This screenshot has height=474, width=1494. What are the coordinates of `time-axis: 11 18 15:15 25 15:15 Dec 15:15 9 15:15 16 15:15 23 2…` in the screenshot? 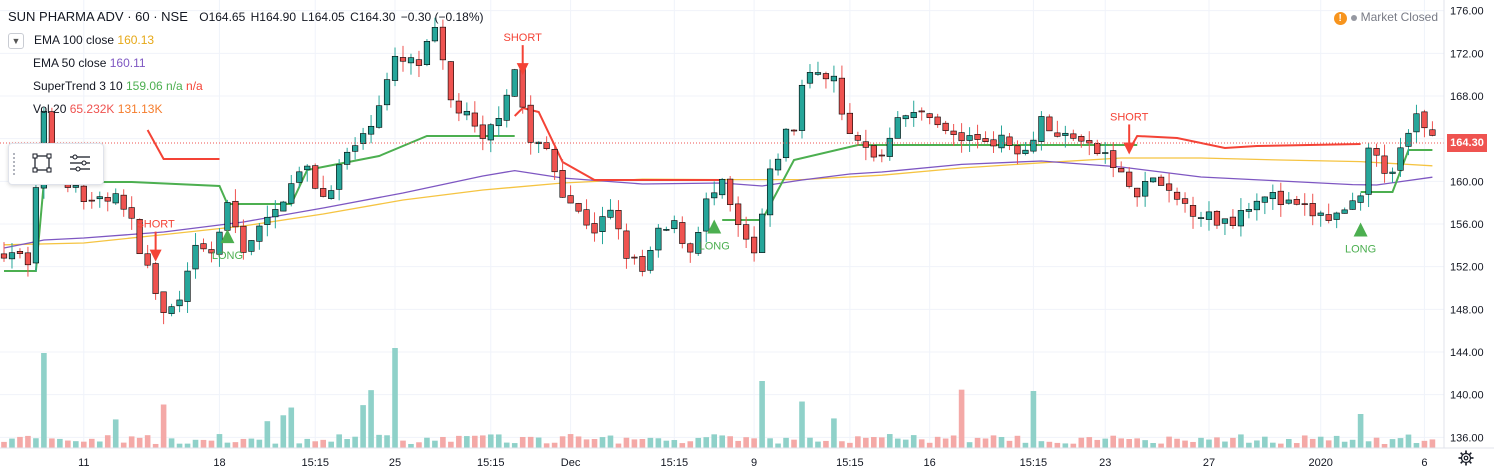 It's located at (752, 463).